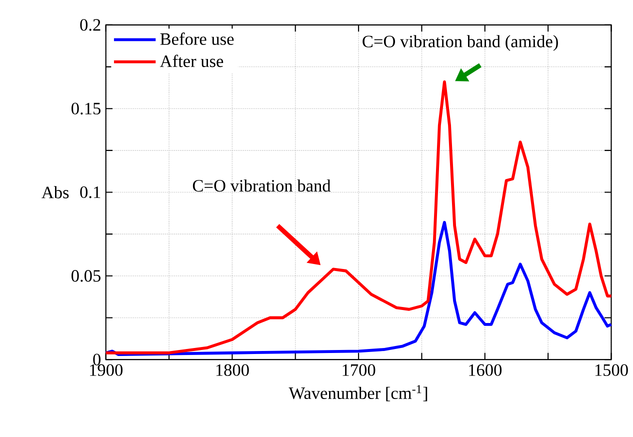 The width and height of the screenshot is (633, 437). I want to click on annotation: C=O vibration band (amide), so click(460, 42).